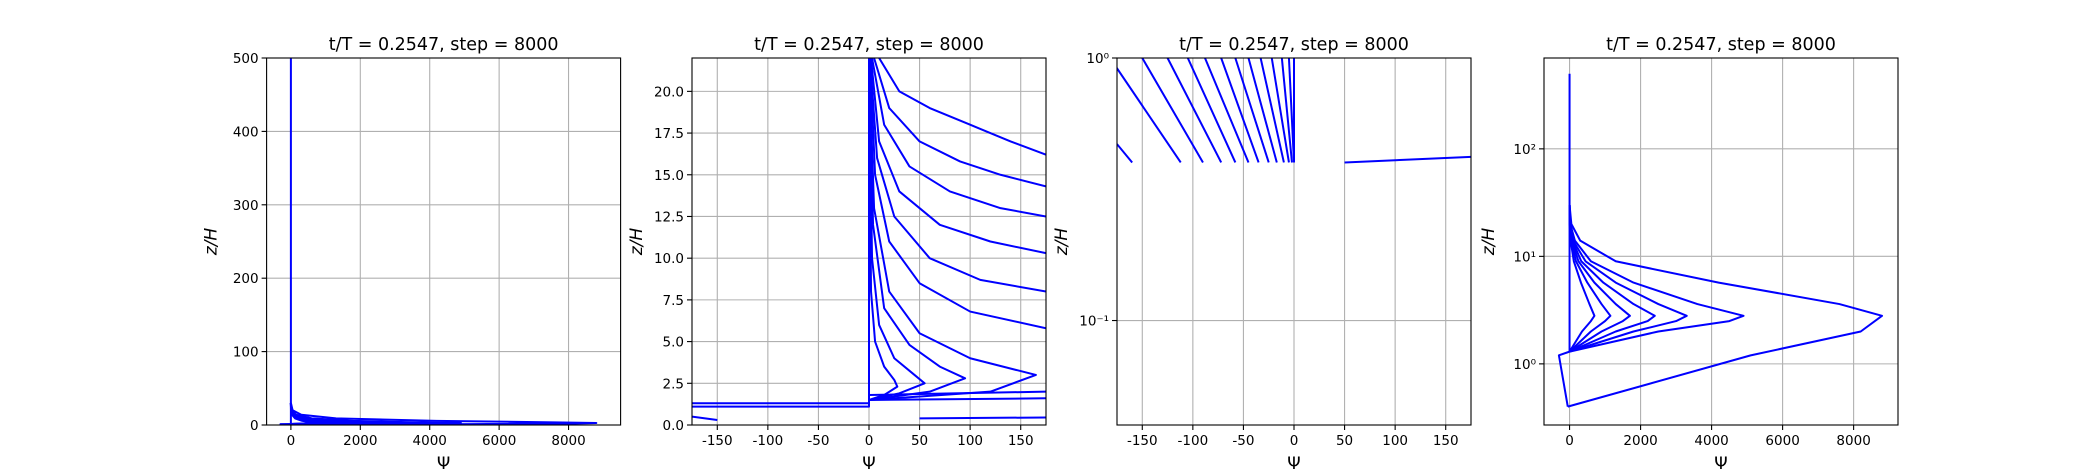 The height and width of the screenshot is (475, 2100). I want to click on y-tick-label: 10⁻¹, so click(1094, 322).